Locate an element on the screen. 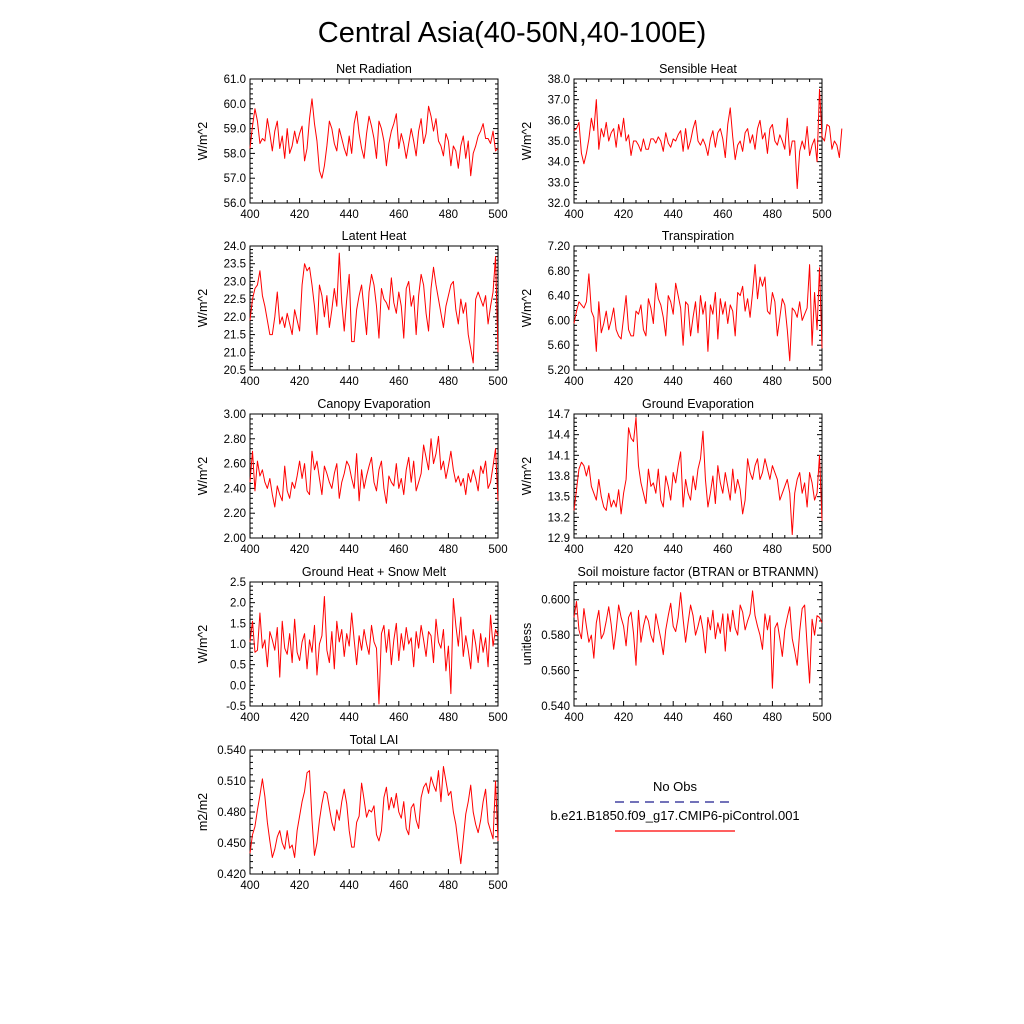 The image size is (1024, 1024). series-line-soil-moisture-factor-btran-or-btranmn is located at coordinates (698, 639).